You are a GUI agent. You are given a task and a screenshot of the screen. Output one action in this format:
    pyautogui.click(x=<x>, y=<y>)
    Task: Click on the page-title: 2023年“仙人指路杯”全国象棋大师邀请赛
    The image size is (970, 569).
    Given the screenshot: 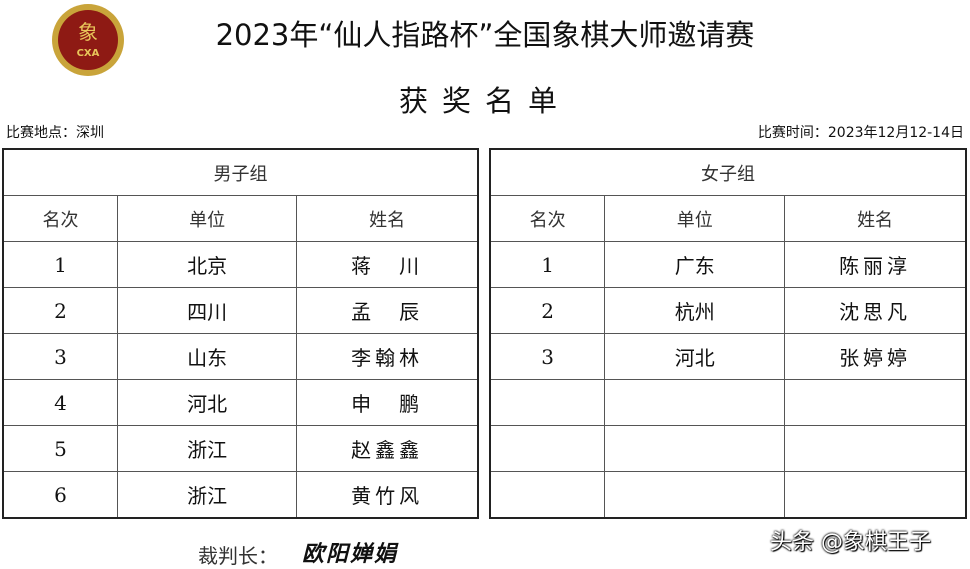 What is the action you would take?
    pyautogui.click(x=485, y=35)
    